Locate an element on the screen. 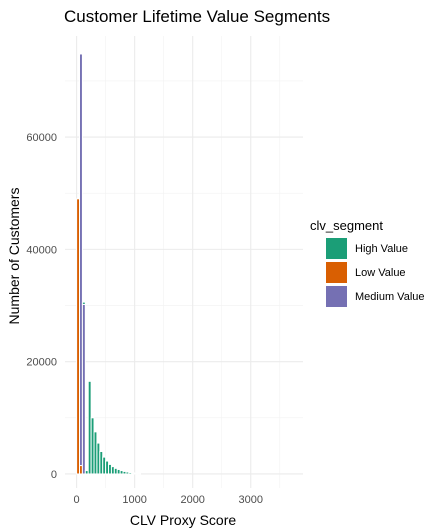 This screenshot has height=532, width=445. bars is located at coordinates (108, 264).